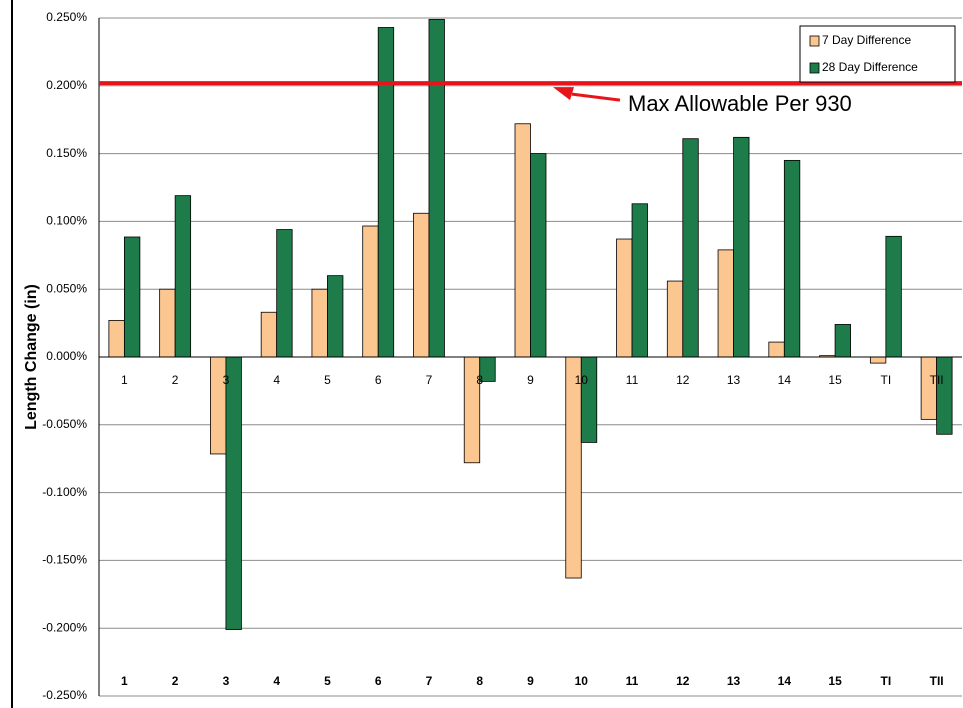  What do you see at coordinates (124, 380) in the screenshot?
I see `x-tick-label: 1` at bounding box center [124, 380].